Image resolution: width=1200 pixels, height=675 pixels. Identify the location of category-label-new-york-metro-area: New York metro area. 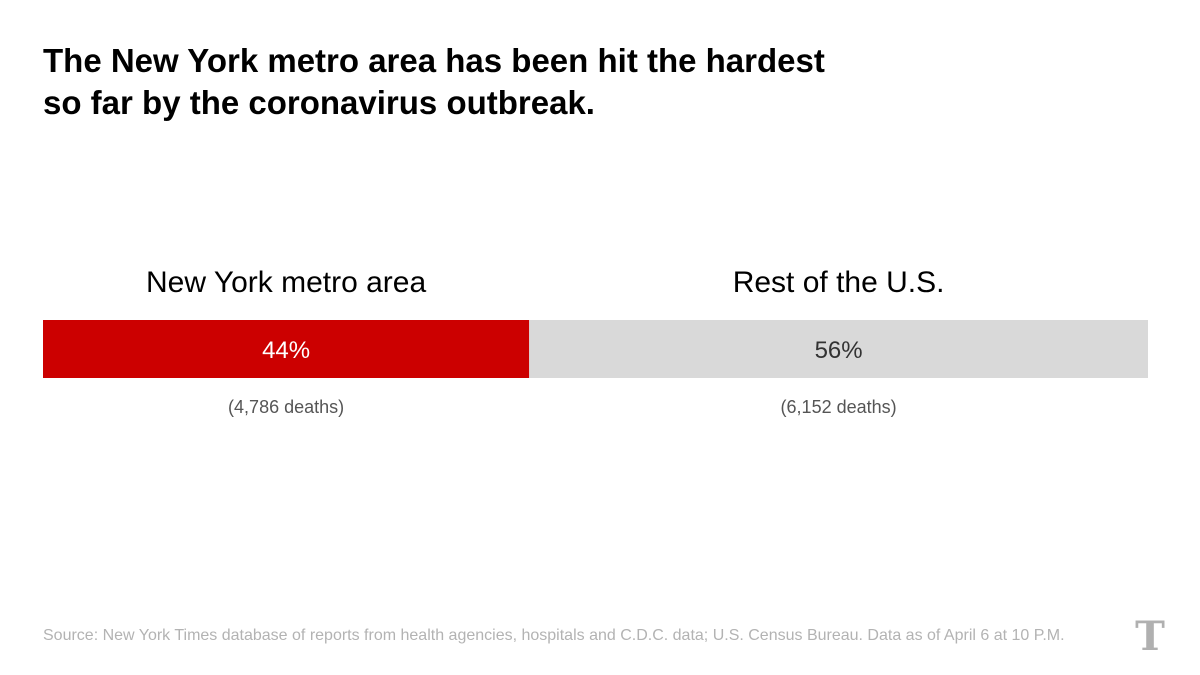
(286, 282).